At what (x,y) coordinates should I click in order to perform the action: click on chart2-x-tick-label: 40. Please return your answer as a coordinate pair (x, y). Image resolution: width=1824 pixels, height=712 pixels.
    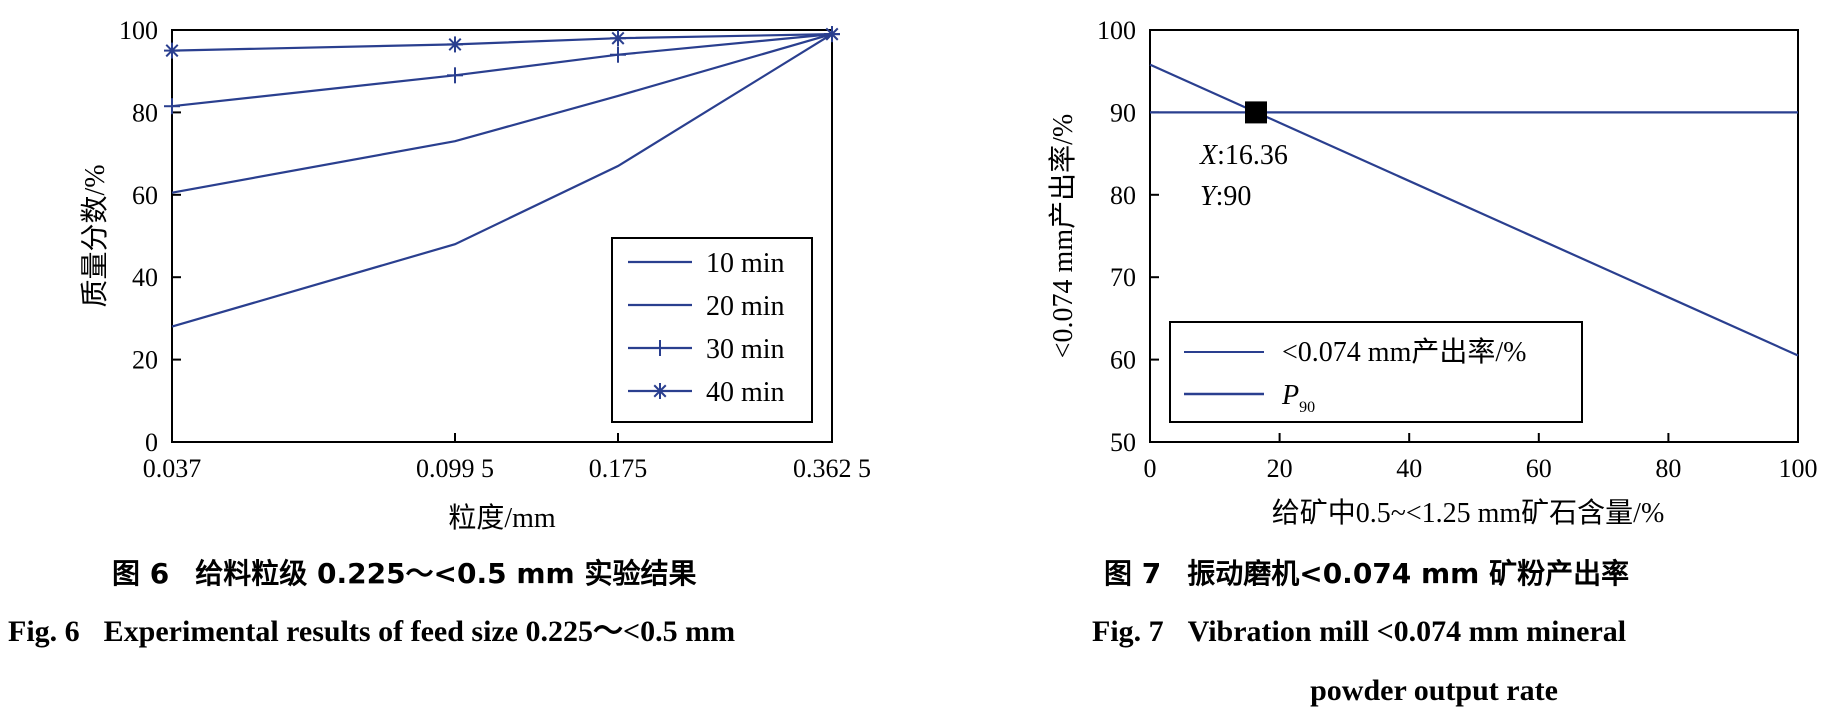
    Looking at the image, I should click on (1409, 468).